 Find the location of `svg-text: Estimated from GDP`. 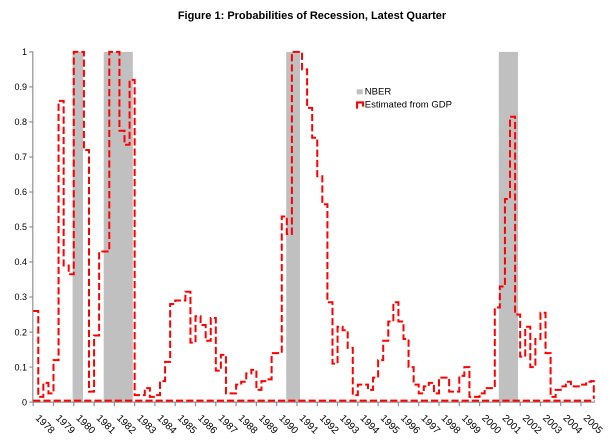

svg-text: Estimated from GDP is located at coordinates (408, 105).